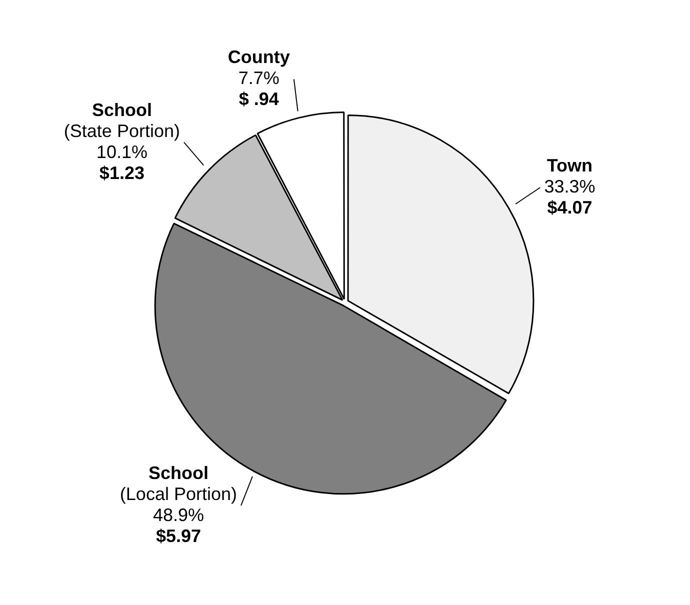 The width and height of the screenshot is (690, 605). I want to click on data-label: 7.7% $ .94, so click(259, 89).